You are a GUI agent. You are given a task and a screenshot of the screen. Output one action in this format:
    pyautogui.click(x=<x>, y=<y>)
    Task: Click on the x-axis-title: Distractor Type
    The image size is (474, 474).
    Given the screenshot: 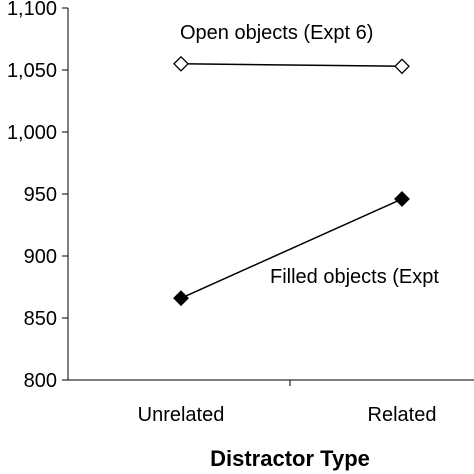 What is the action you would take?
    pyautogui.click(x=290, y=458)
    